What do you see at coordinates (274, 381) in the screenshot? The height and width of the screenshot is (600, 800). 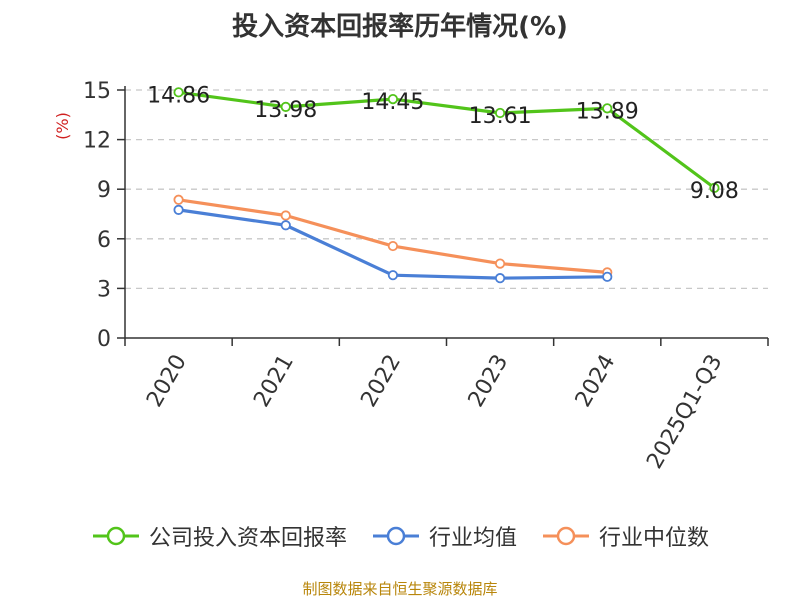 I see `x-tick-label: 2021` at bounding box center [274, 381].